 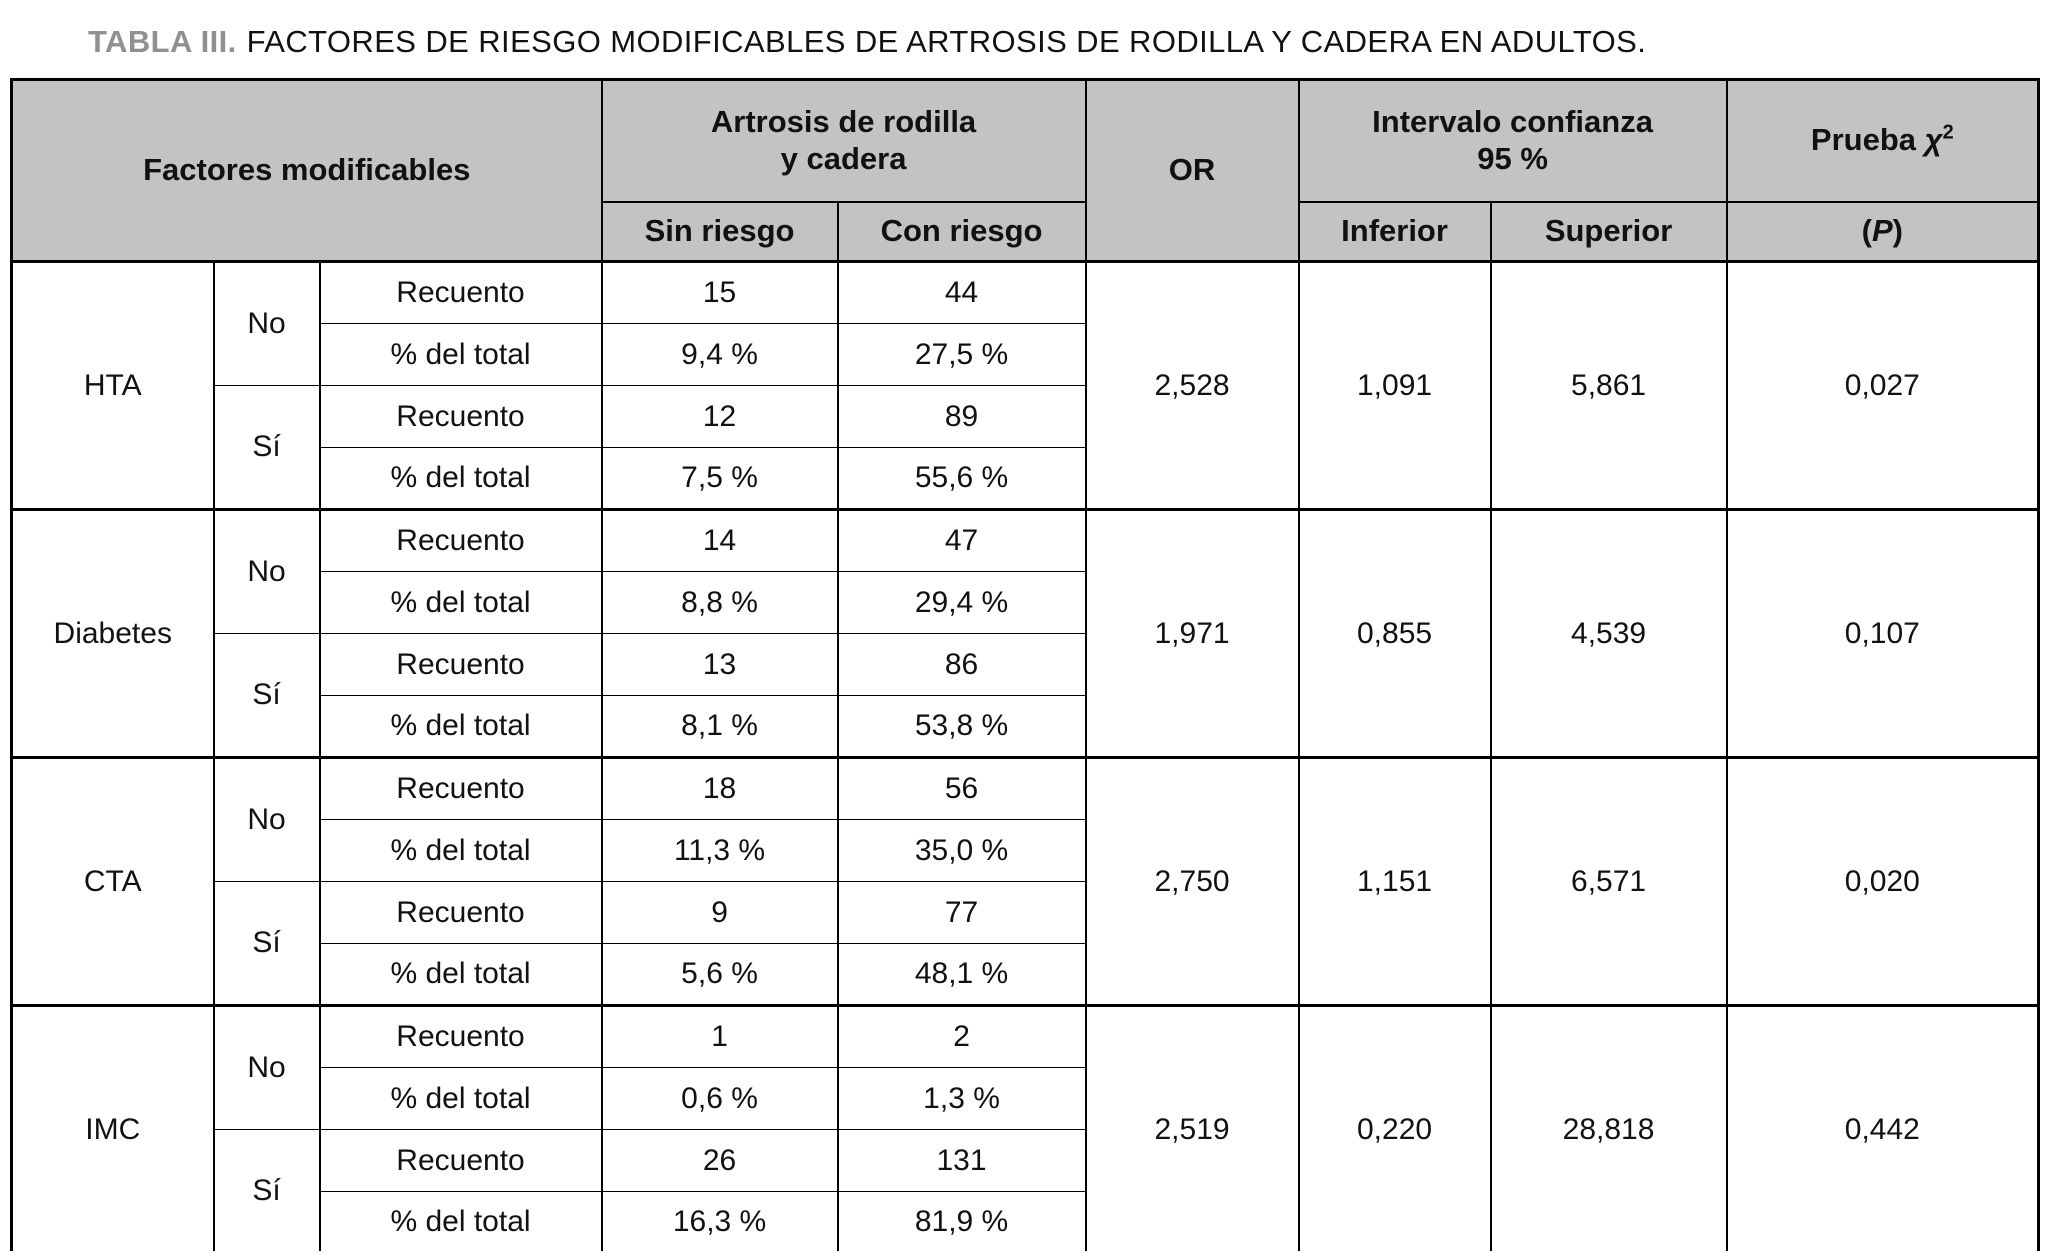 I want to click on value-sin-riesgo: 8,8 %, so click(x=719, y=602).